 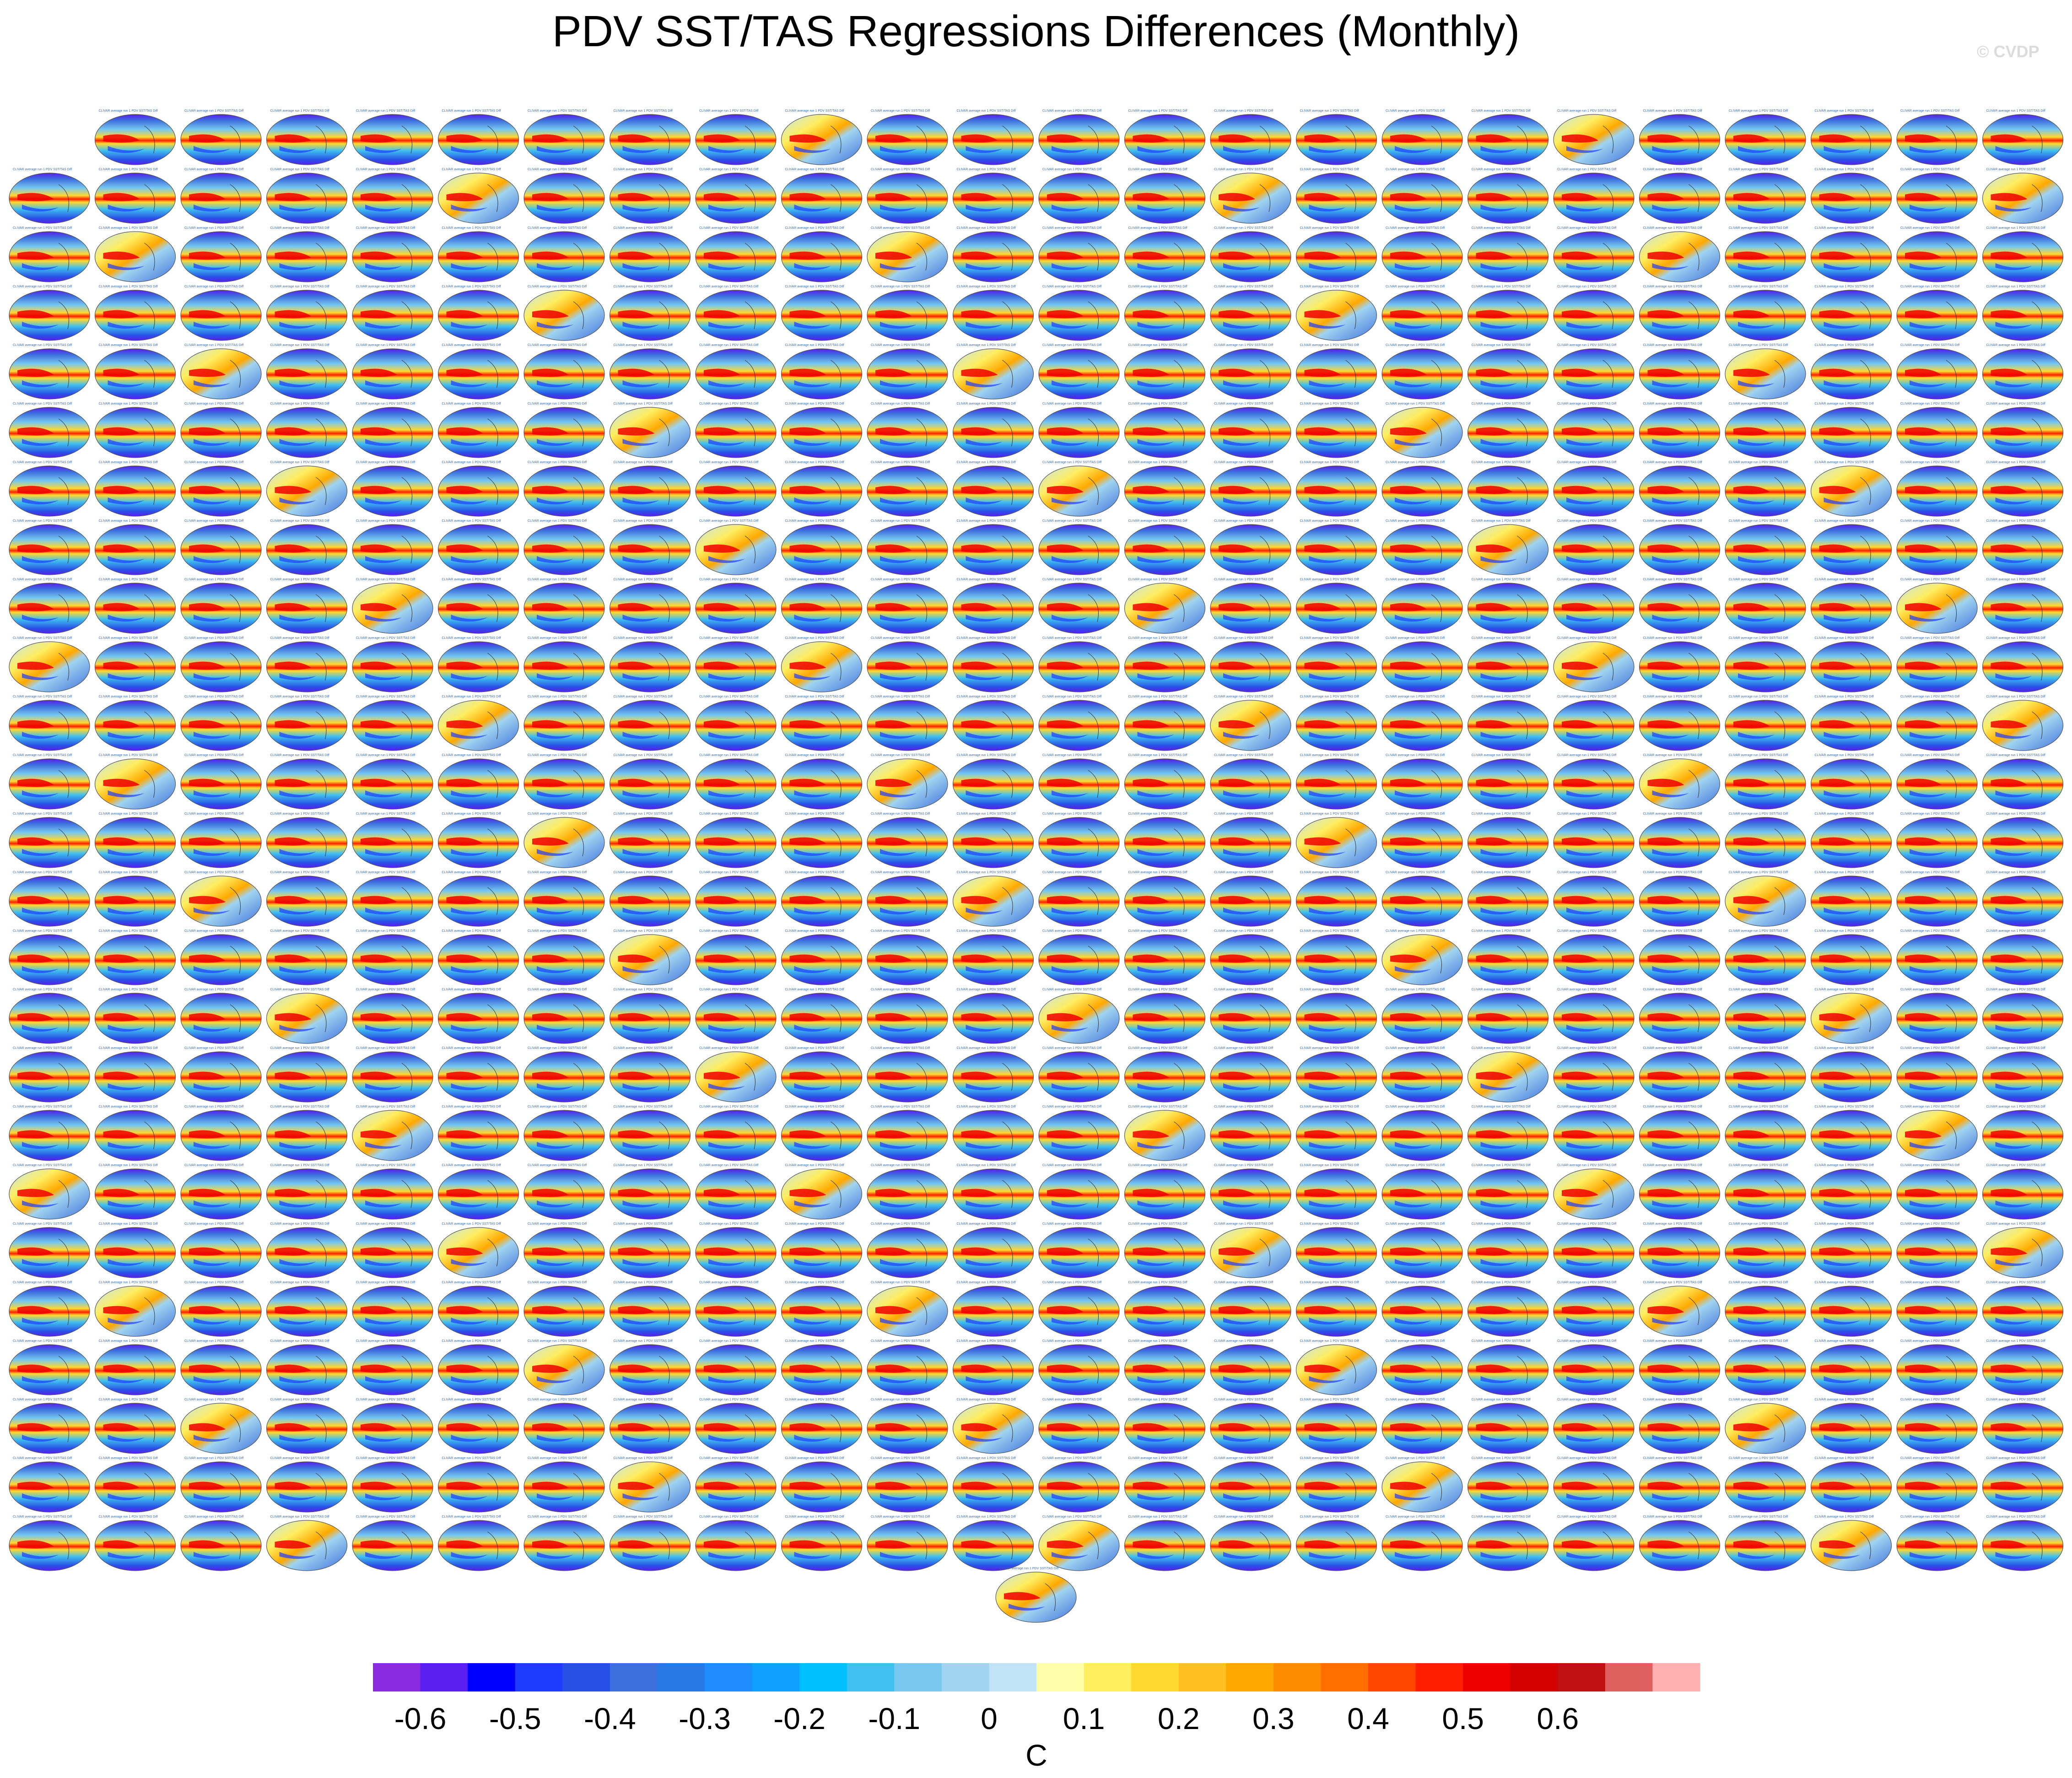 I want to click on watermark: © CVDP, so click(x=2008, y=51).